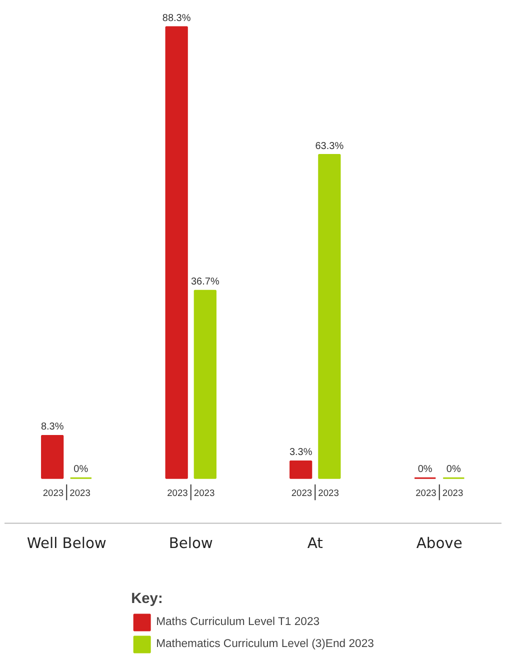 The image size is (509, 666). Describe the element at coordinates (329, 146) in the screenshot. I see `data-label: 63.3%` at that location.